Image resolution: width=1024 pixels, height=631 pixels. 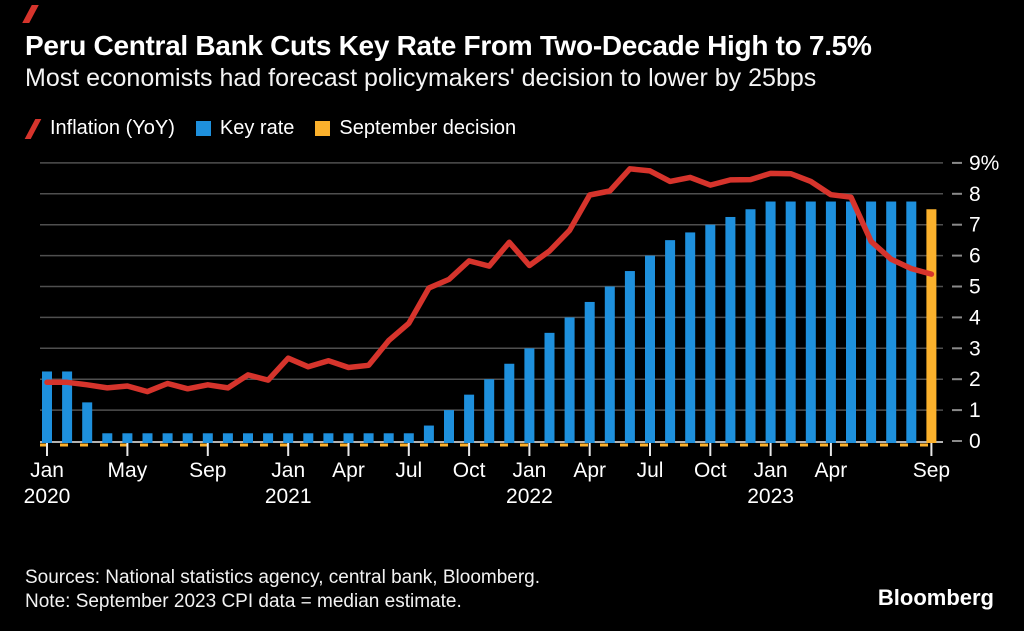 I want to click on y-axis-label: 7, so click(x=975, y=225).